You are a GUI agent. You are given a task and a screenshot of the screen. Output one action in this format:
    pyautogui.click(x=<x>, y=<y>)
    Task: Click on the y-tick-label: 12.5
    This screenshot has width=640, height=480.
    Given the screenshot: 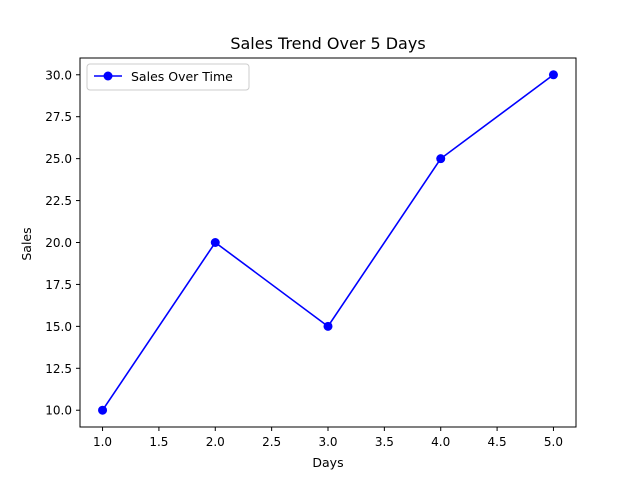 What is the action you would take?
    pyautogui.click(x=58, y=369)
    